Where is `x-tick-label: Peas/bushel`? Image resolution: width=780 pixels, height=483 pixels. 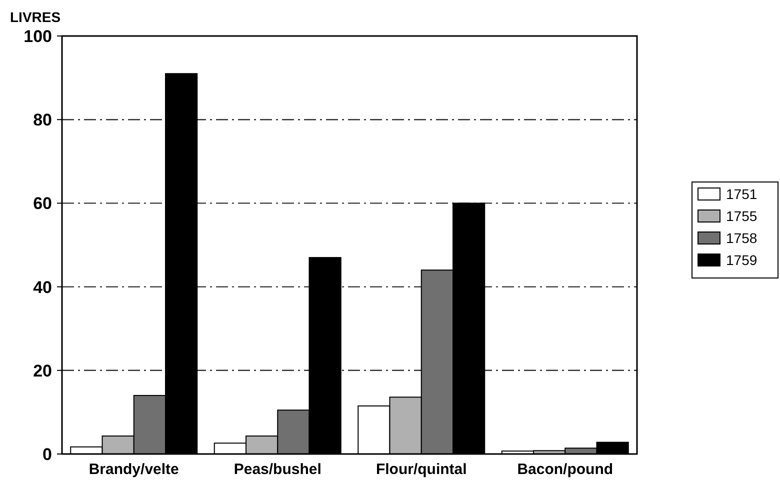 x-tick-label: Peas/bushel is located at coordinates (278, 469).